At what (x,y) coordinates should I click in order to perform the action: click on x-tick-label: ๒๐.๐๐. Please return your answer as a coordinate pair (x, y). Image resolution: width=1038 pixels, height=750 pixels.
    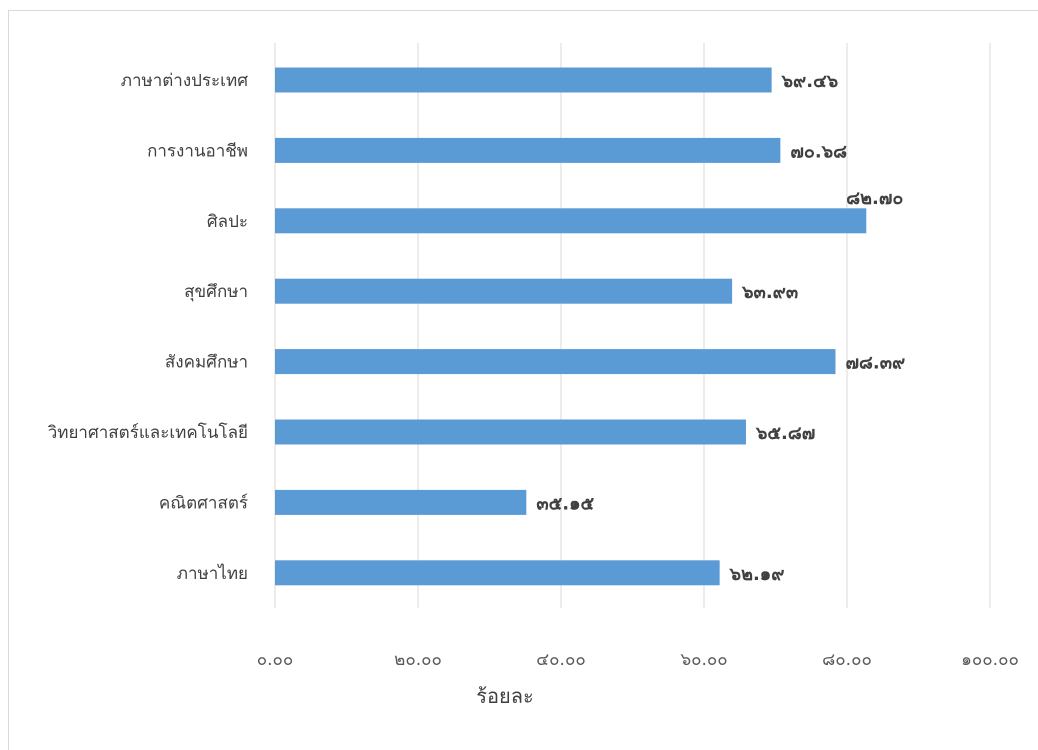
    Looking at the image, I should click on (418, 660).